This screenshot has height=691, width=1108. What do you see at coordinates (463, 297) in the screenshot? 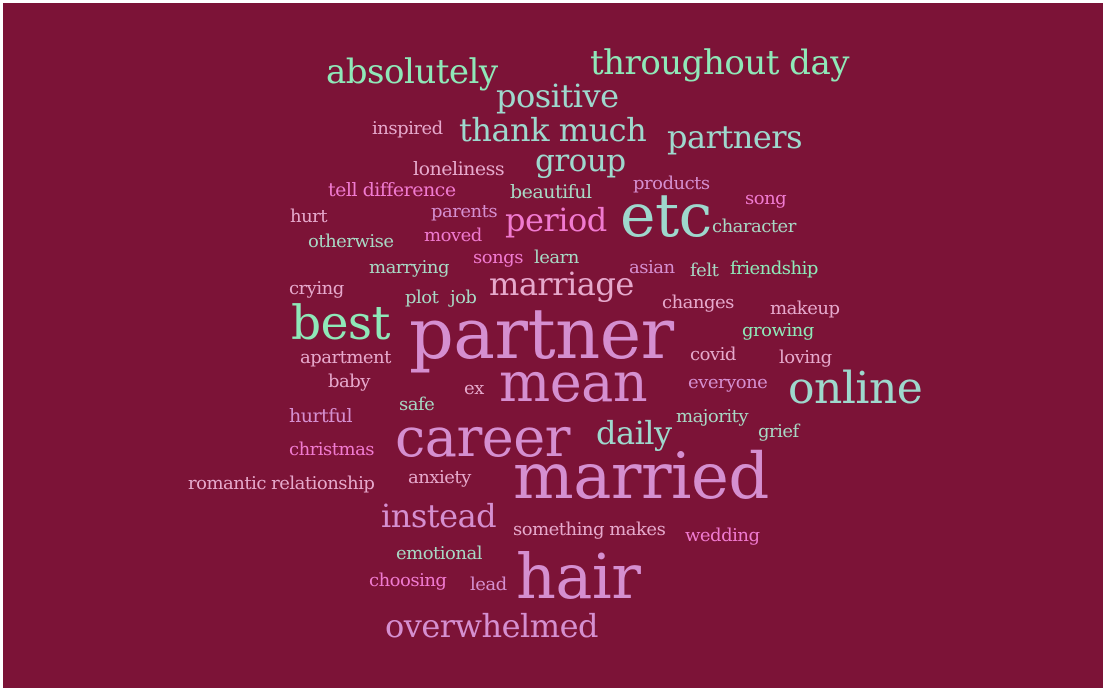
I see `word-job: job` at bounding box center [463, 297].